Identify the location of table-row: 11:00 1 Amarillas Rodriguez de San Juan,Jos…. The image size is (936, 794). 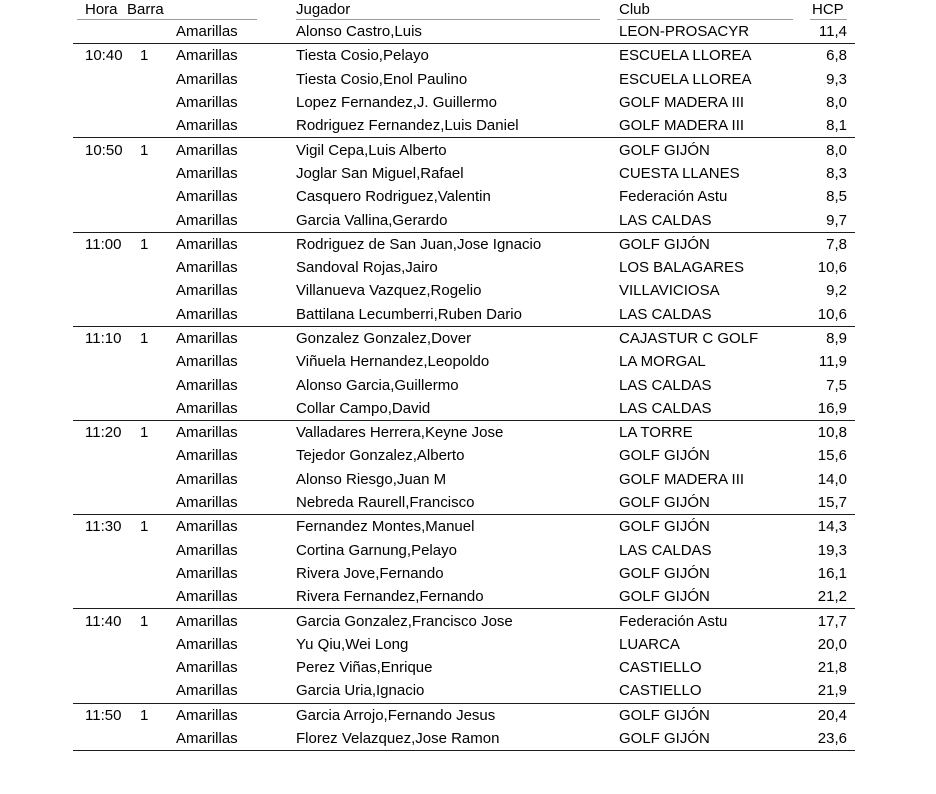
(464, 244).